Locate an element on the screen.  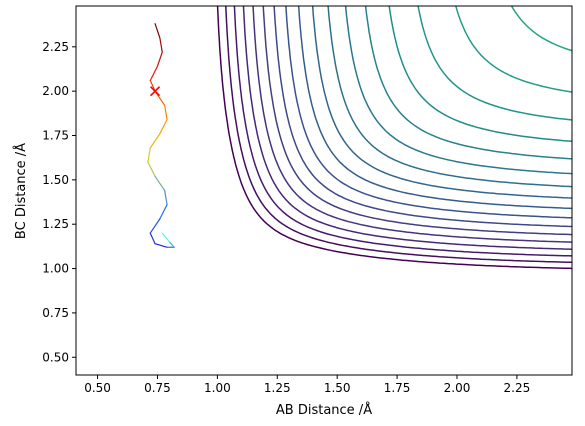
x-tick-label: 1.75 is located at coordinates (397, 388).